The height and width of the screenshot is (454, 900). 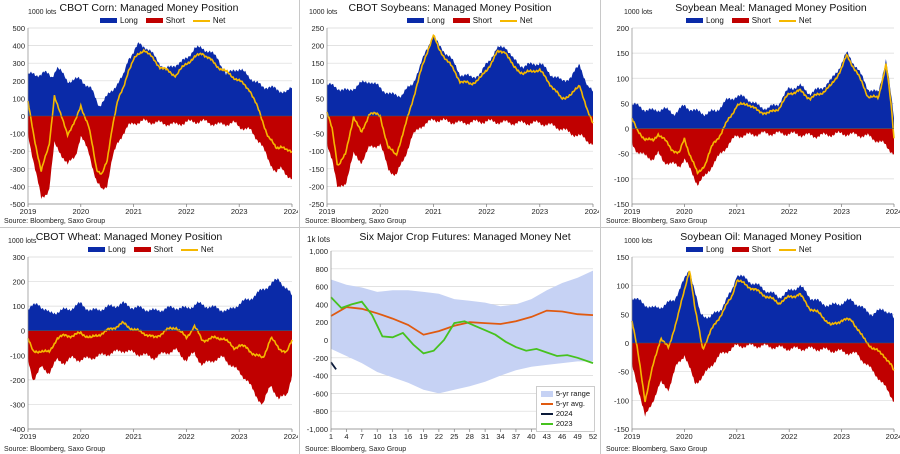 I want to click on legend-item-2023: 2023, so click(x=565, y=424).